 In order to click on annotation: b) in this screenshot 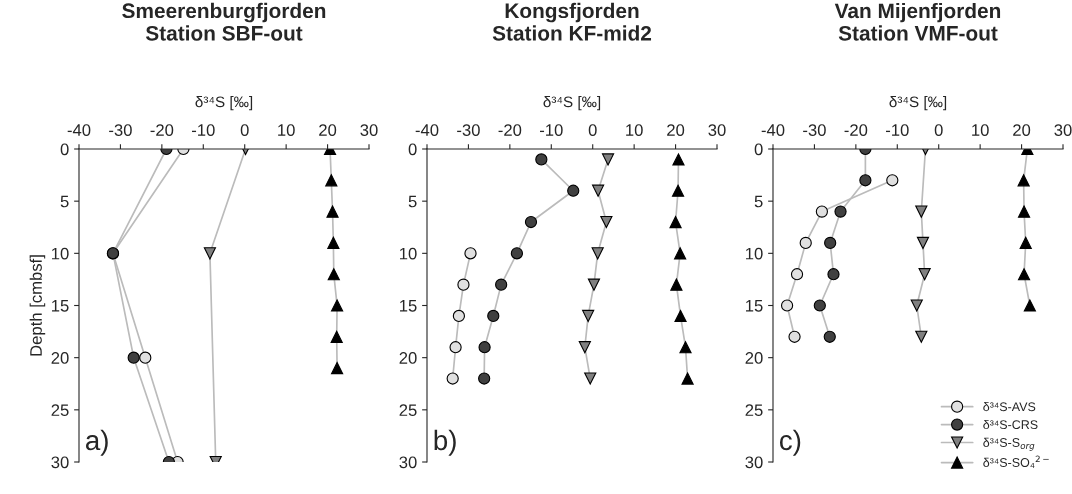, I will do `click(445, 442)`.